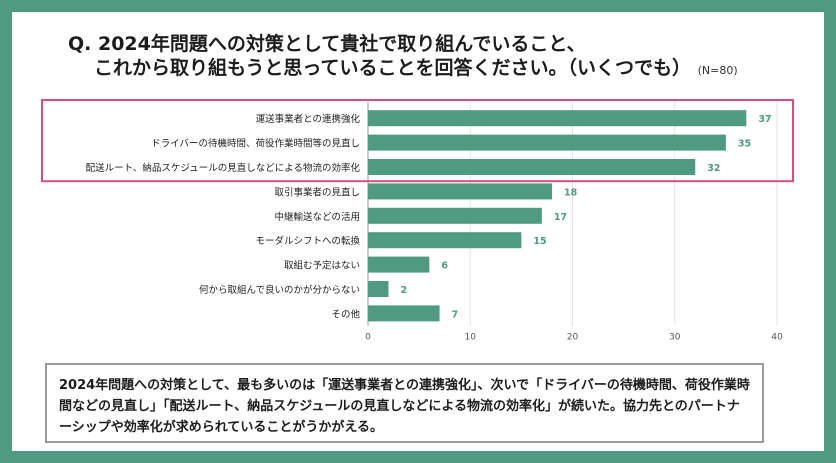 The width and height of the screenshot is (836, 463). Describe the element at coordinates (307, 241) in the screenshot. I see `category-label: モーダルシフトへの転換` at that location.